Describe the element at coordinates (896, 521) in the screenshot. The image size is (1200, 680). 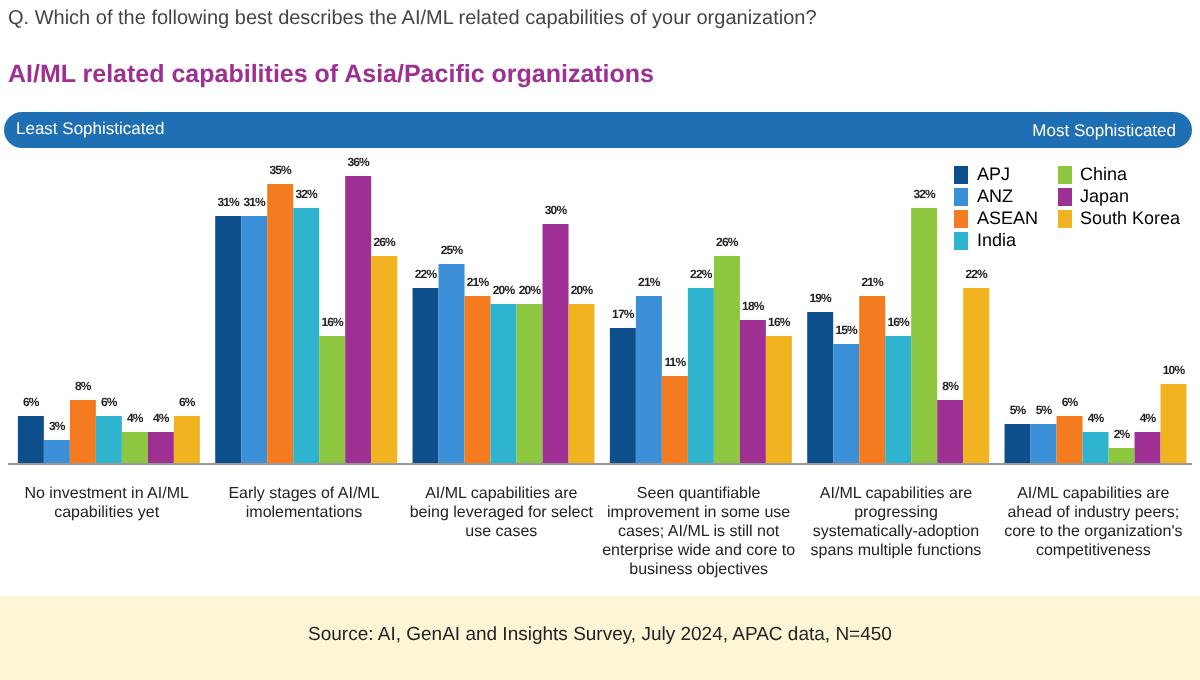
I see `x-tick-label: AI/ML capabilities are progressing systematically-adoption spans multiple functions` at that location.